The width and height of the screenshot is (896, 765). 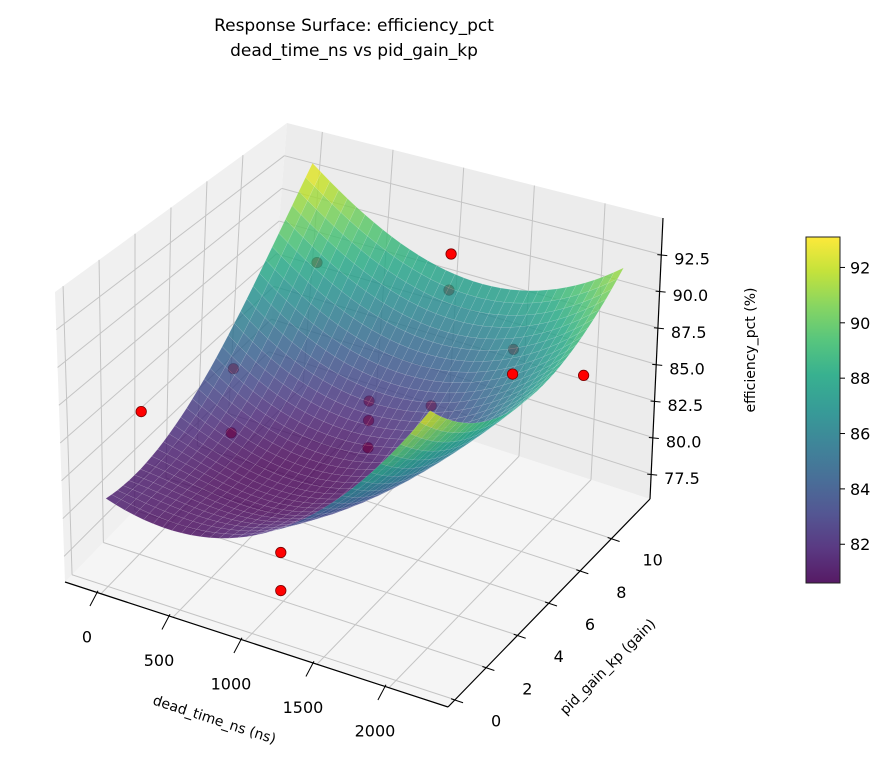 What do you see at coordinates (559, 656) in the screenshot?
I see `y-tick-label: 4` at bounding box center [559, 656].